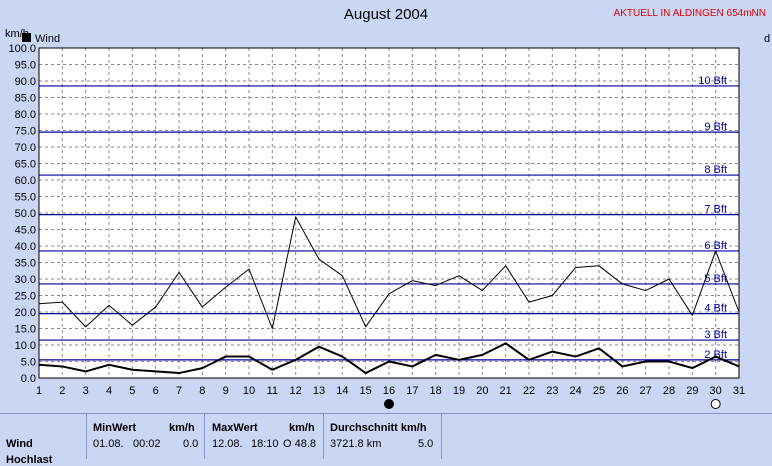  Describe the element at coordinates (25, 66) in the screenshot. I see `y-tick-label: 95.0` at that location.